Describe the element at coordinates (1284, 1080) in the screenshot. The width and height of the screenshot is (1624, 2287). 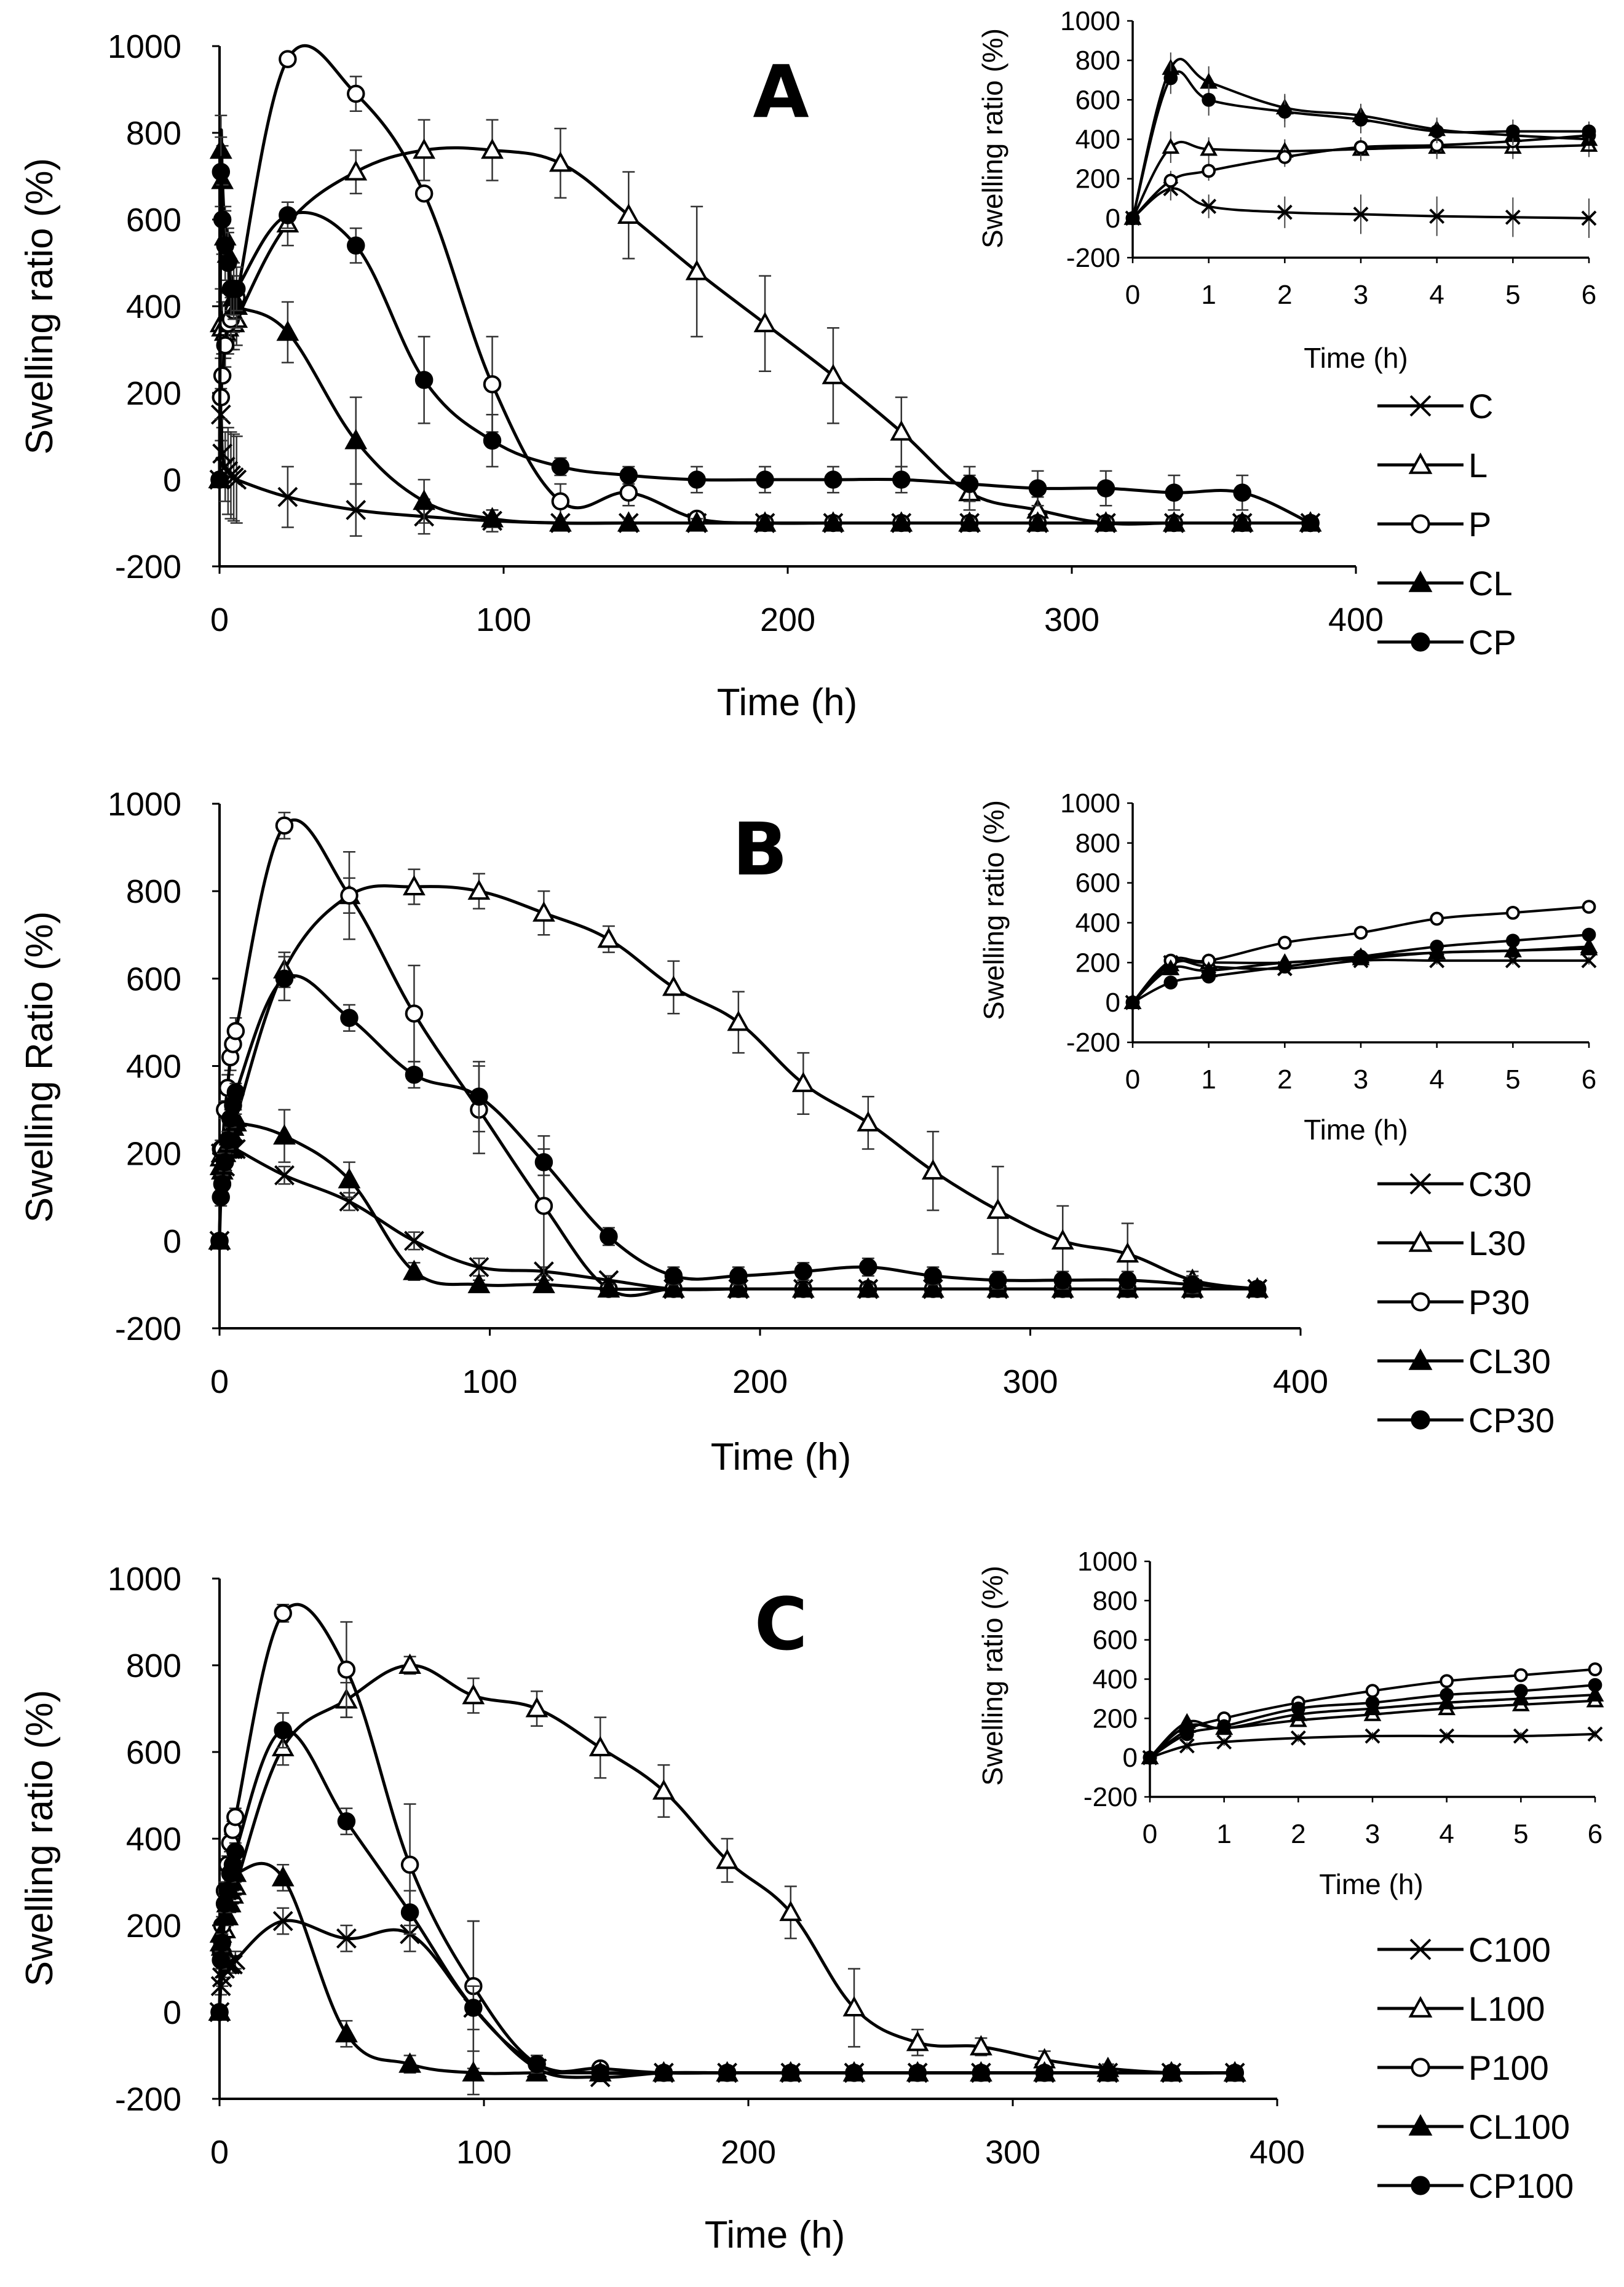
I see `inset-x-tick-label: 2` at that location.